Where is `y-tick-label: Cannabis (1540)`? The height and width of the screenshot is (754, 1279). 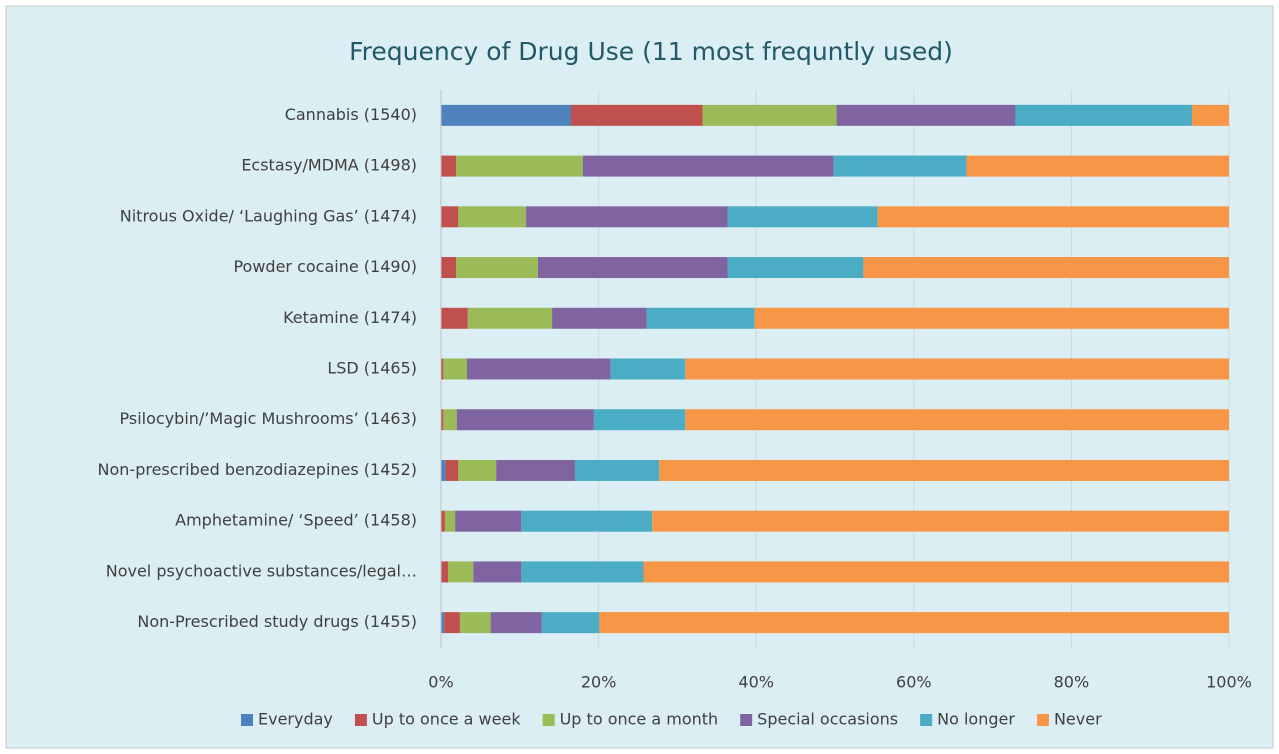
y-tick-label: Cannabis (1540) is located at coordinates (351, 114).